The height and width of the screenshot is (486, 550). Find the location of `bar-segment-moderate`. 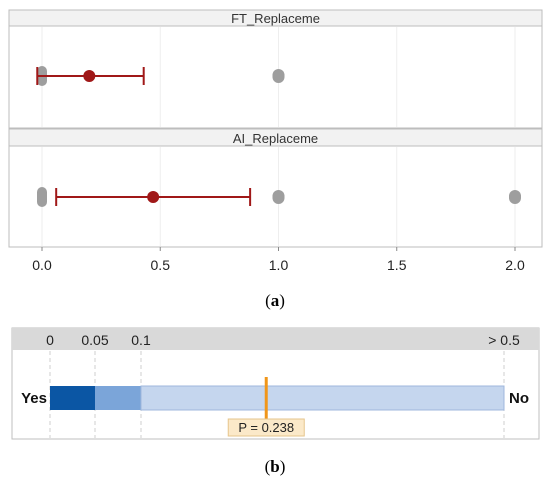

bar-segment-moderate is located at coordinates (118, 398).